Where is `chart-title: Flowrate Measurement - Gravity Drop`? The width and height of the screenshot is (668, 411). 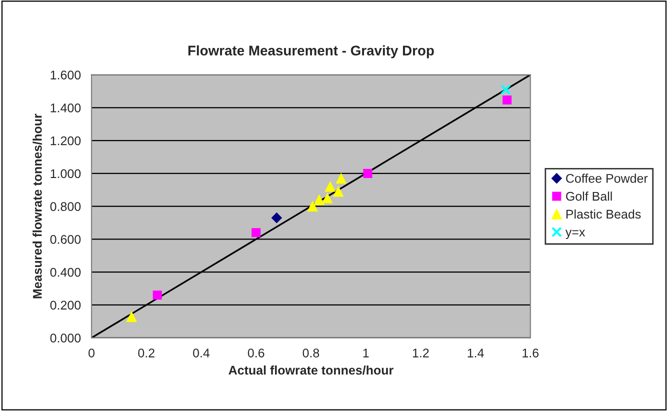
chart-title: Flowrate Measurement - Gravity Drop is located at coordinates (311, 51).